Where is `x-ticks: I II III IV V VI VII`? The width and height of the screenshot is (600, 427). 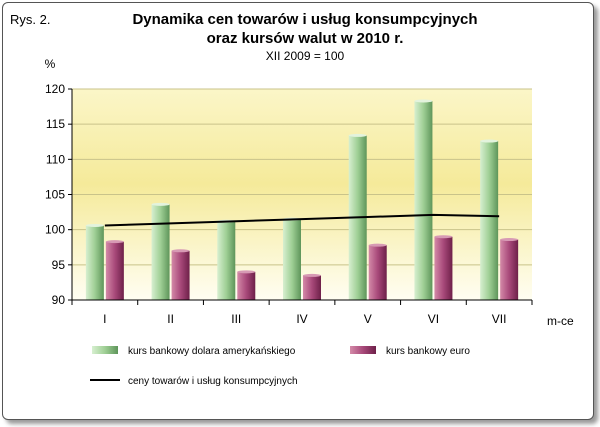
x-ticks: I II III IV V VI VII is located at coordinates (302, 312).